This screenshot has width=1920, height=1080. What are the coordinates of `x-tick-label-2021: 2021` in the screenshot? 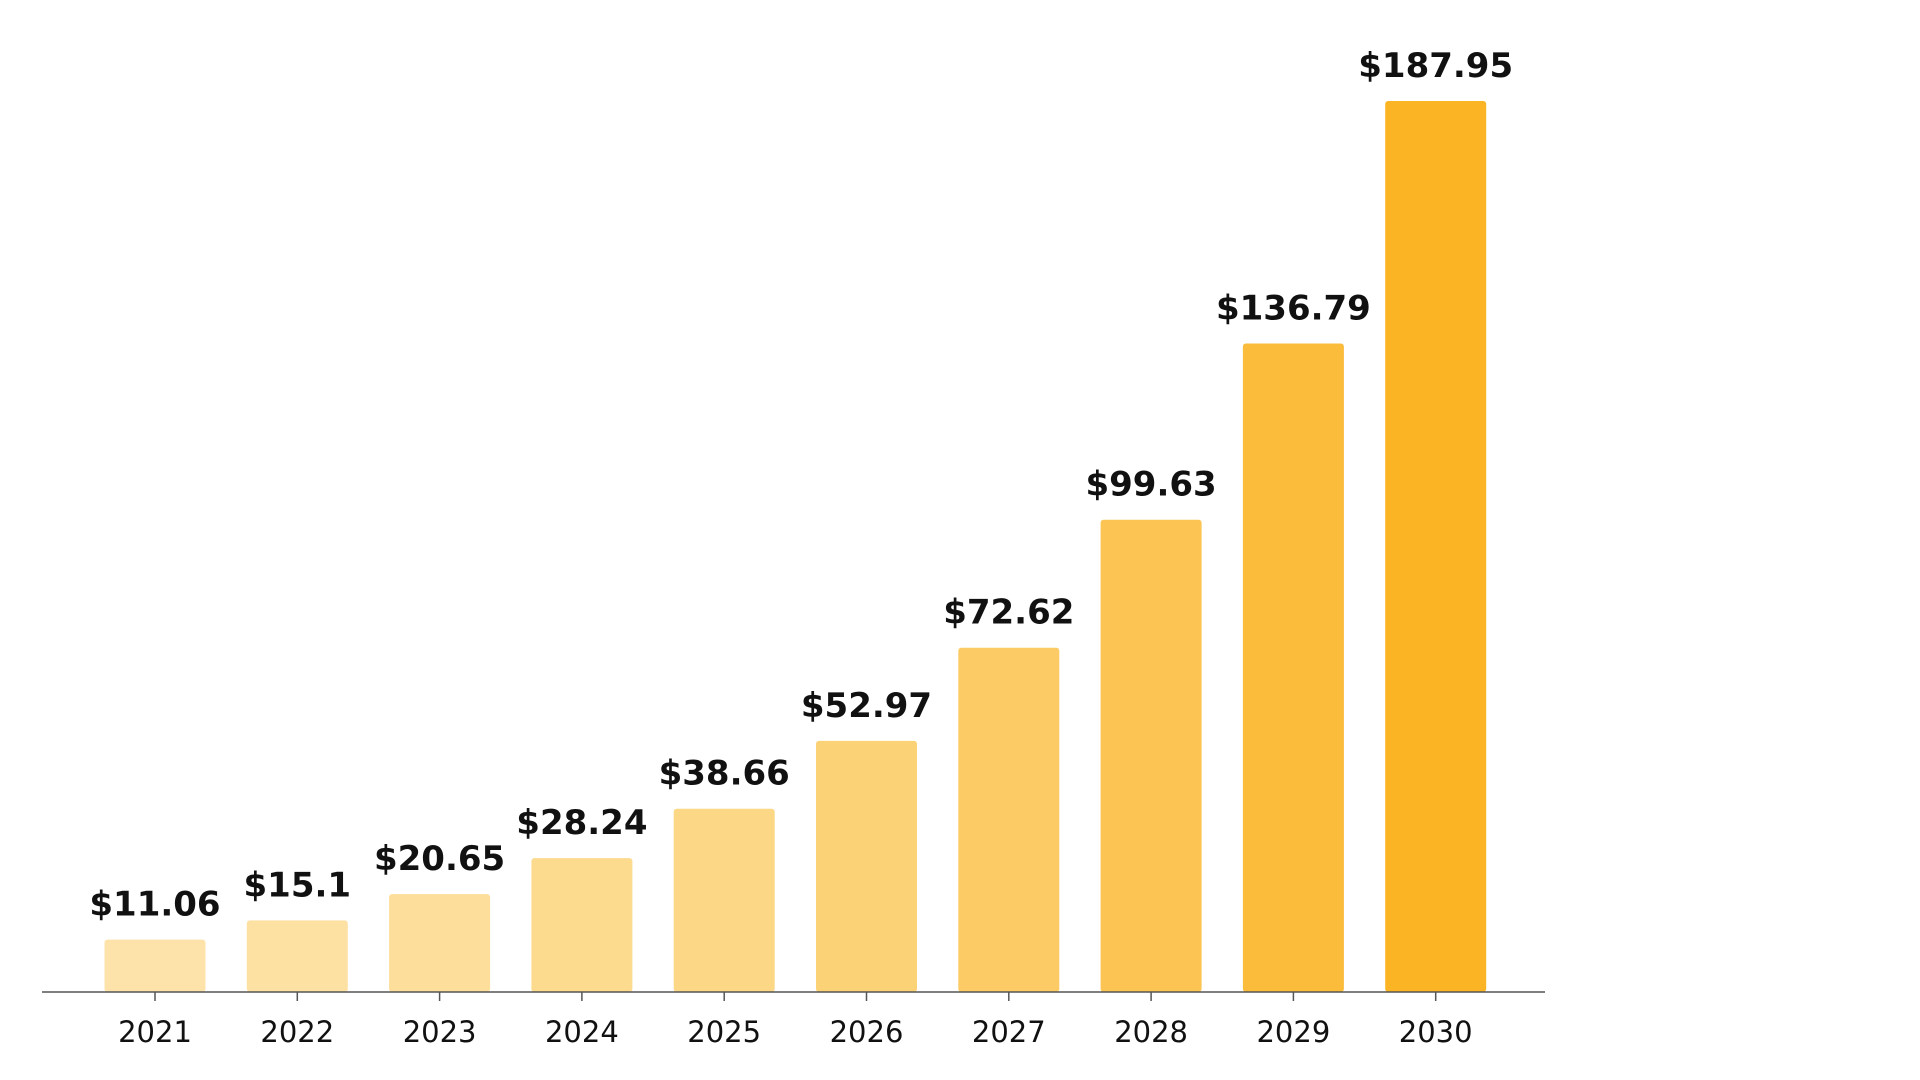 It's located at (155, 1032).